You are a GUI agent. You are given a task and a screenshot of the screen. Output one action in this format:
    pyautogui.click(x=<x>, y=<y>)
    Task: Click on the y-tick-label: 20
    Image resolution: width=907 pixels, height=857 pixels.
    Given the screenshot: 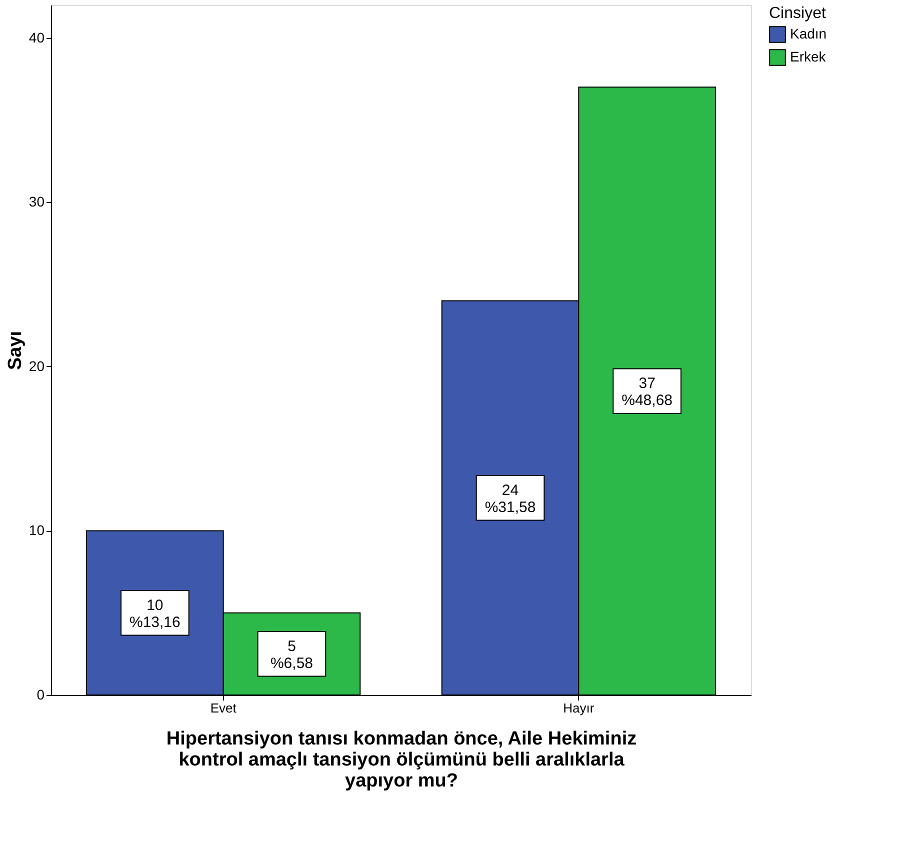 What is the action you would take?
    pyautogui.click(x=36, y=366)
    